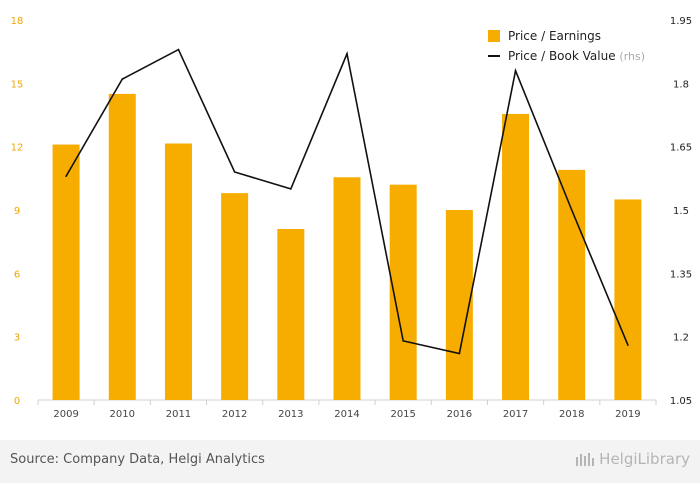 This screenshot has width=700, height=483. Describe the element at coordinates (17, 211) in the screenshot. I see `y-left-tick-label: 9` at that location.